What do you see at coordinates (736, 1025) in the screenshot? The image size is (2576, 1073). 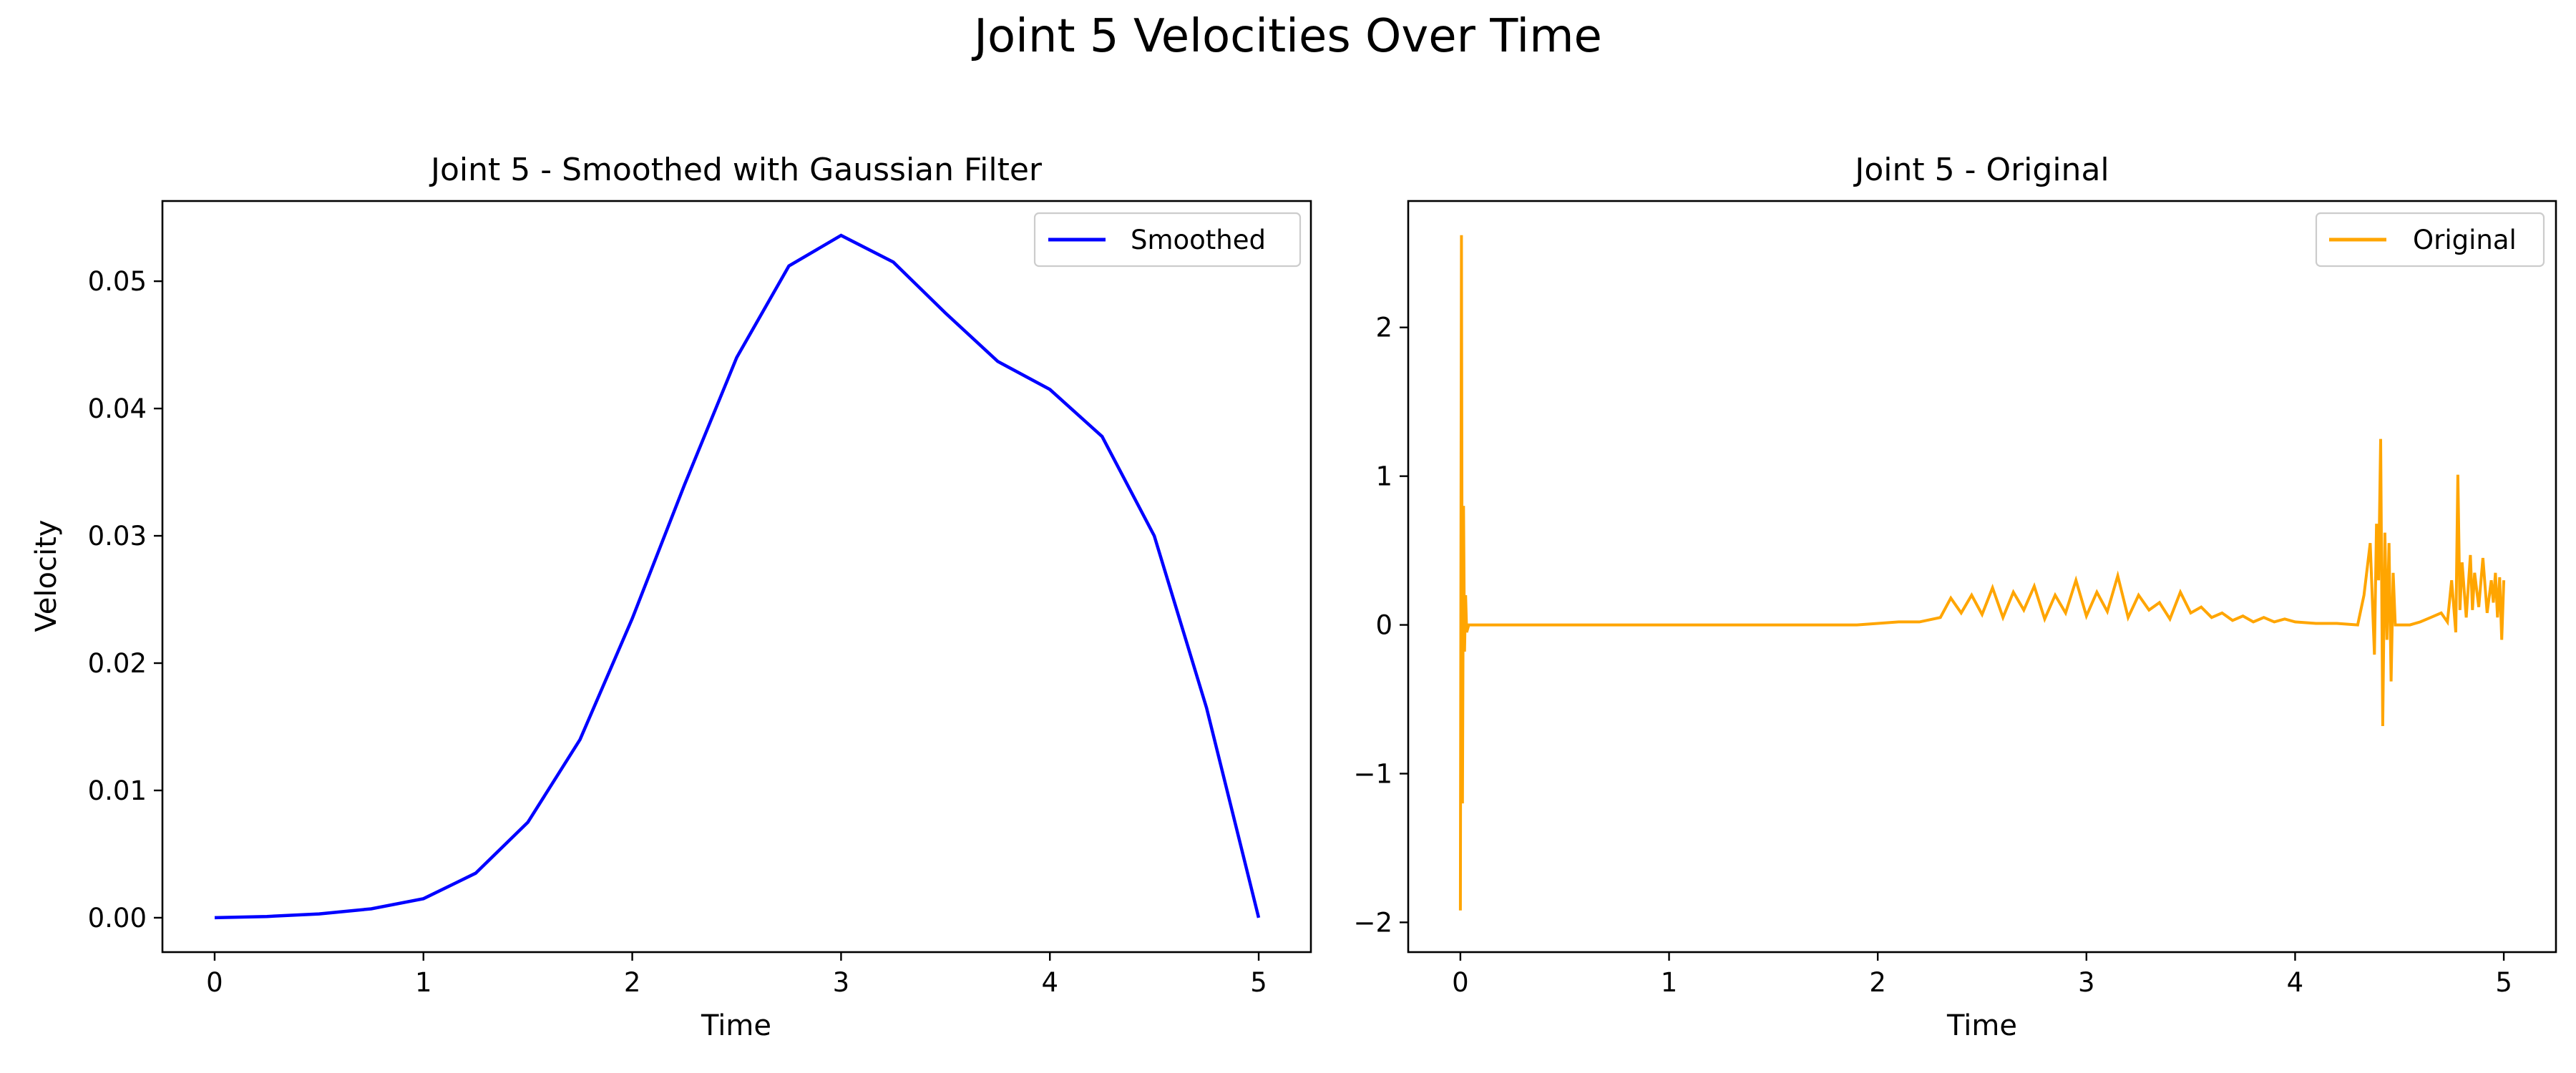 I see `subplot-smoothed-xlabel: Time` at bounding box center [736, 1025].